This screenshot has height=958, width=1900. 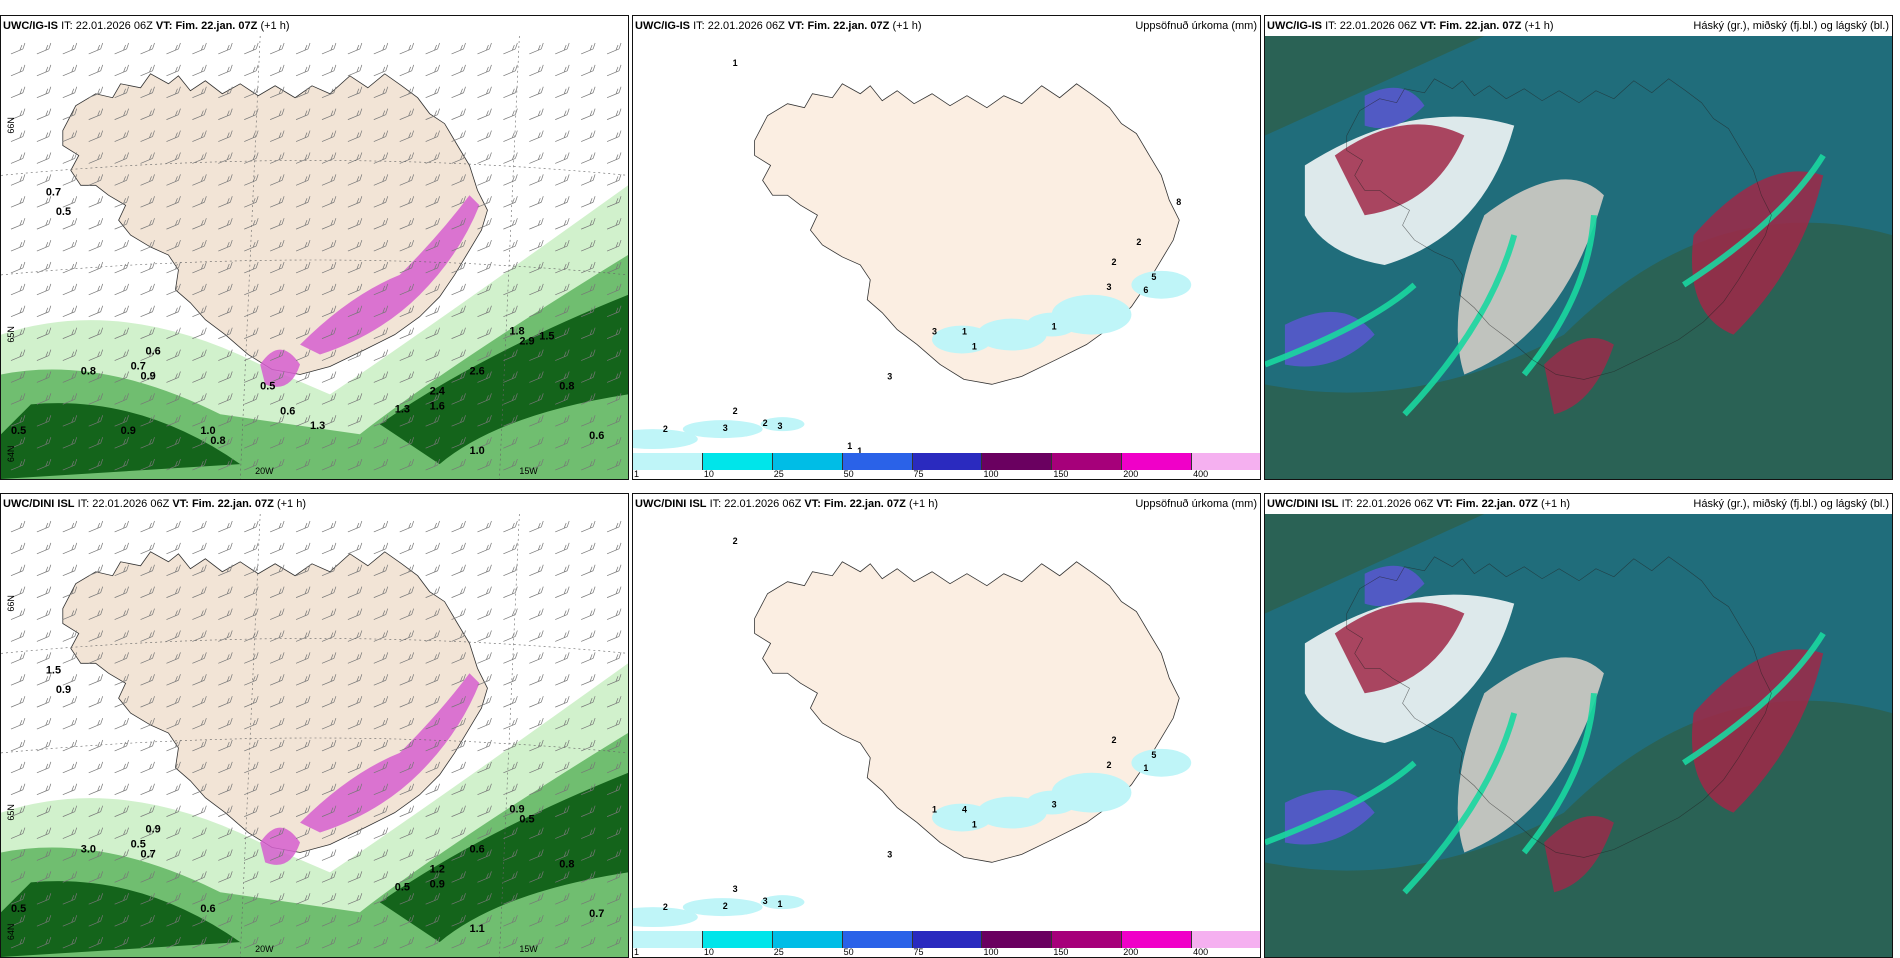 I want to click on colorbar-tick: 100, so click(x=991, y=474).